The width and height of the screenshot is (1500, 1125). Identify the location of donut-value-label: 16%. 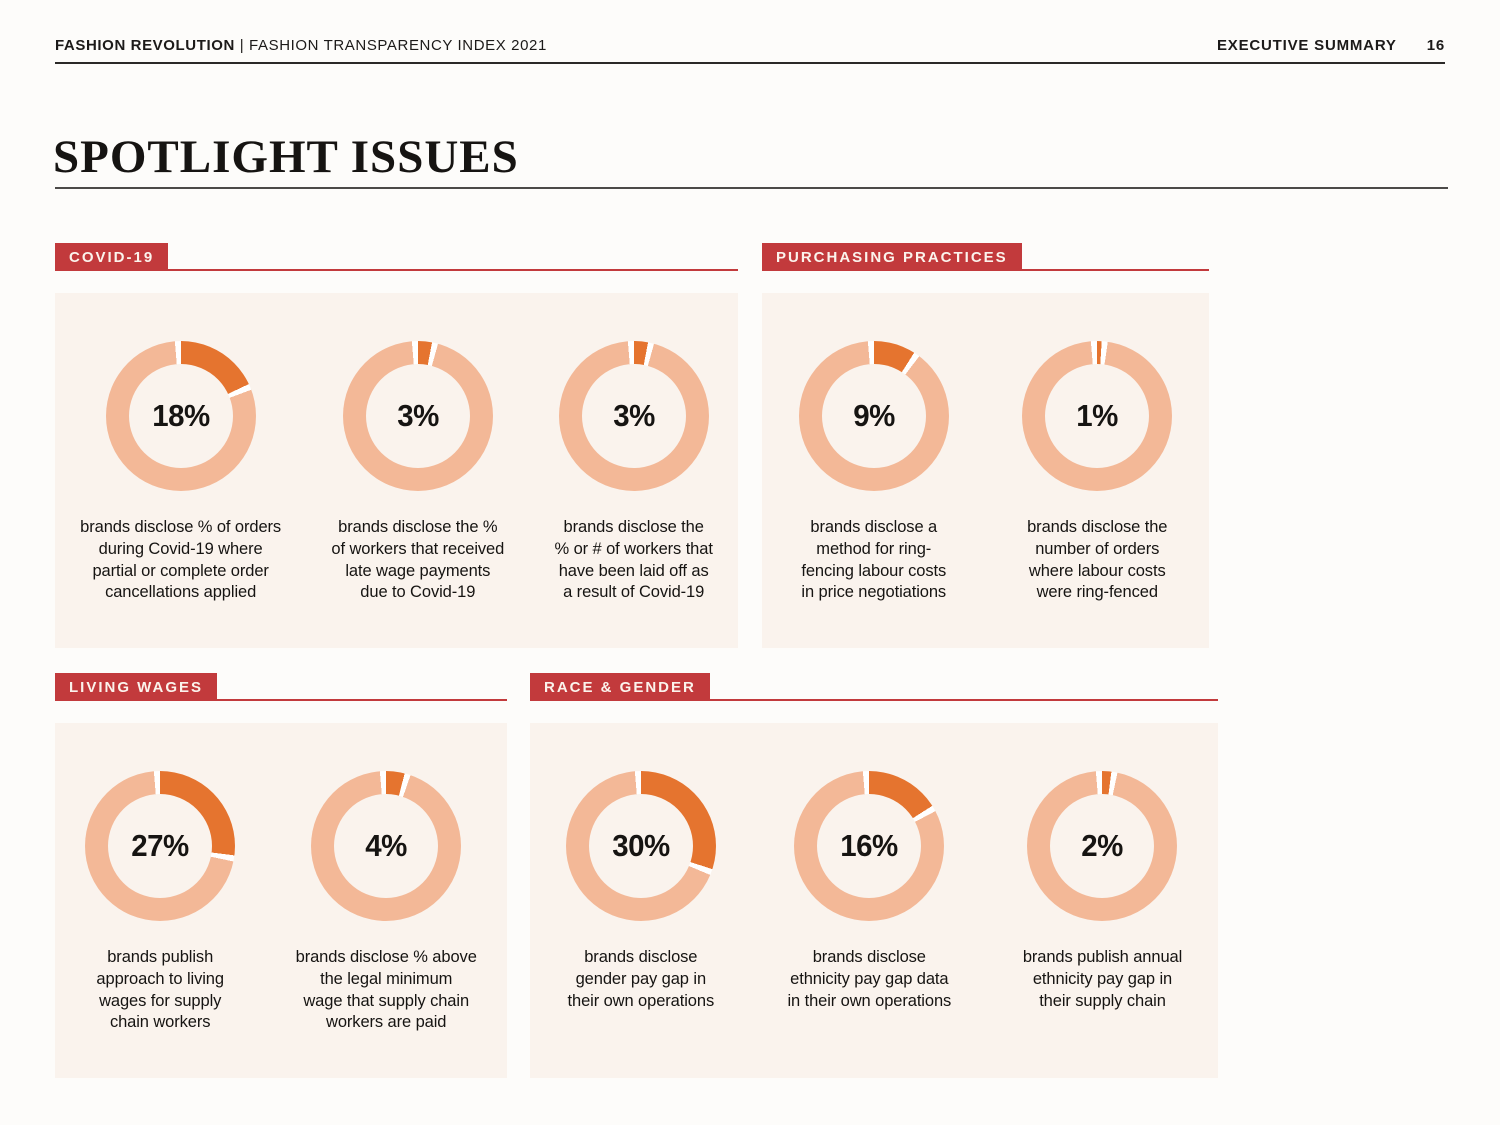
(869, 845).